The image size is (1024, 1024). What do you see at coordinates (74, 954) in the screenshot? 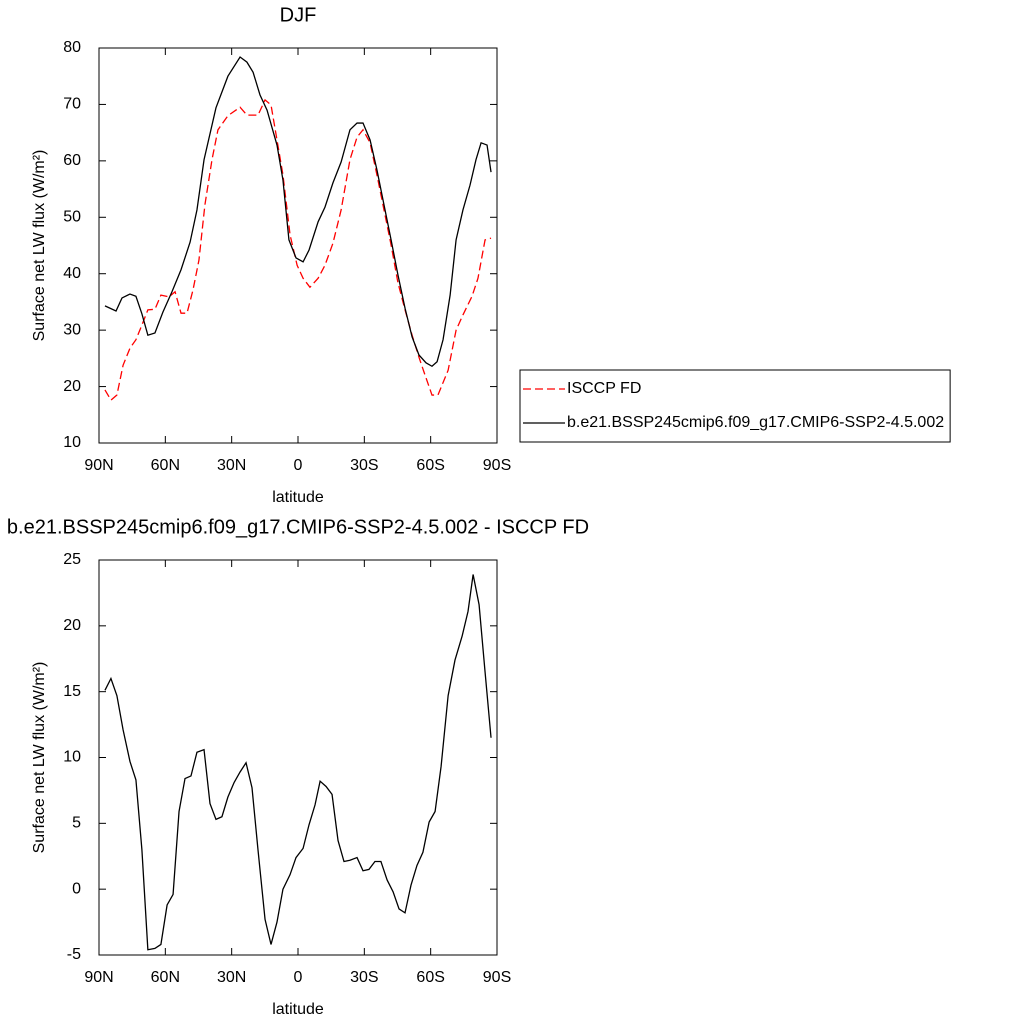
I see `y-tick-label: -5` at bounding box center [74, 954].